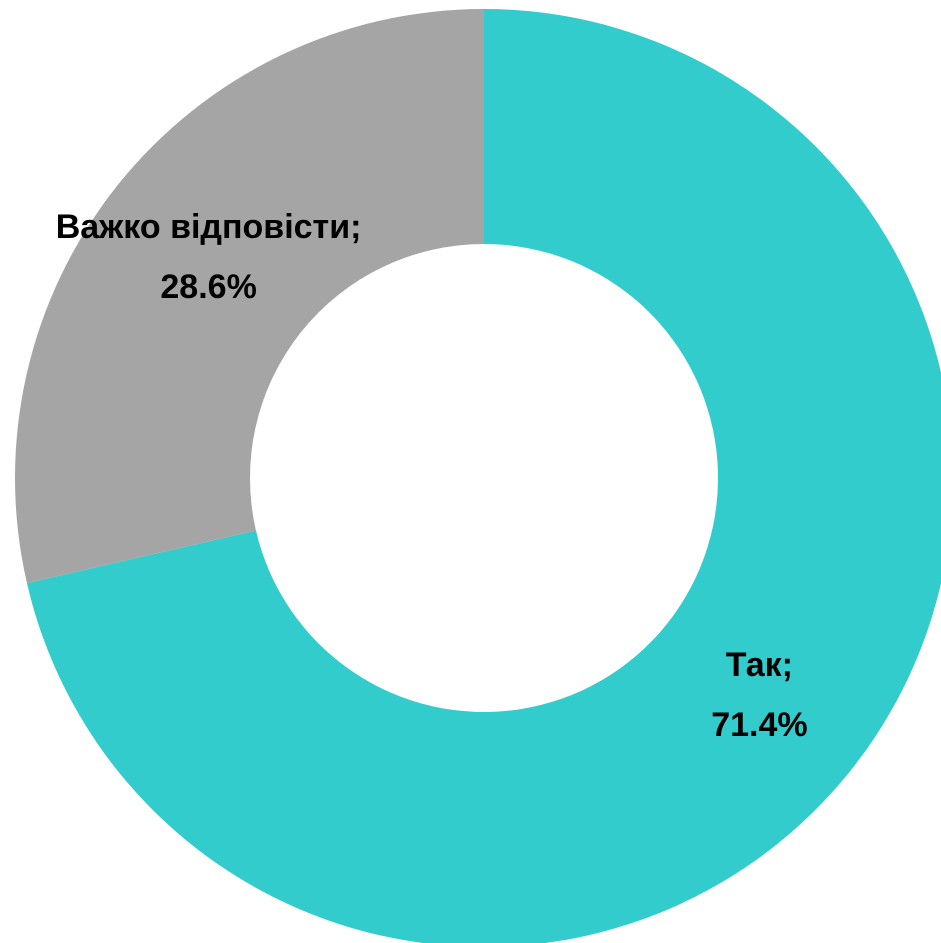 This screenshot has height=943, width=941. I want to click on label-value: 71.4%, so click(759, 725).